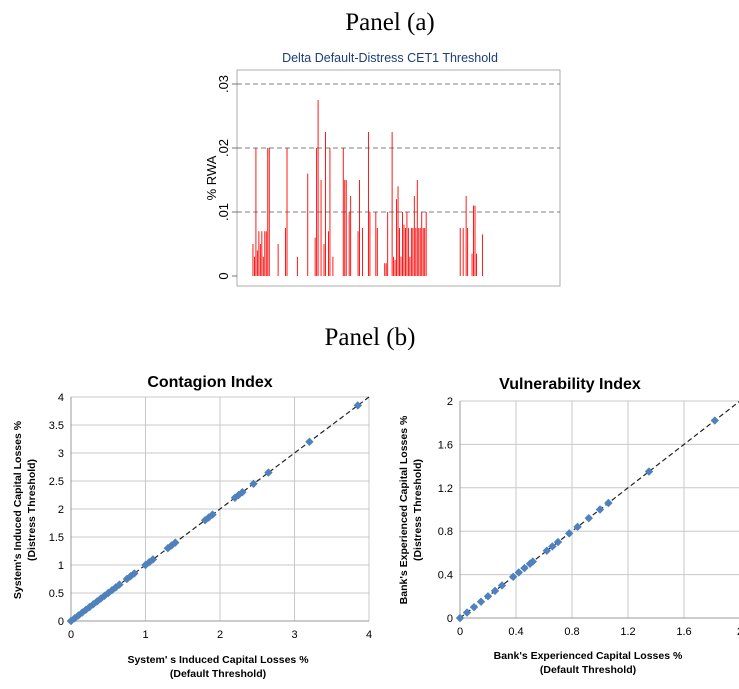  Describe the element at coordinates (450, 402) in the screenshot. I see `vulnerability-y-tick-label: 2` at that location.